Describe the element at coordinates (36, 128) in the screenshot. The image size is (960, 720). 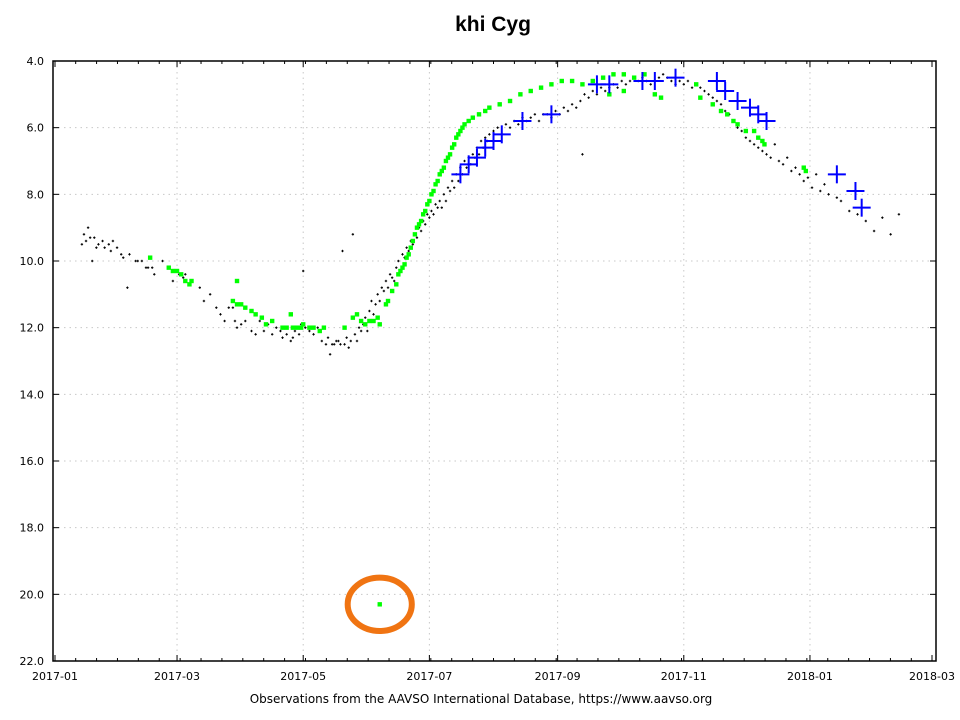
I see `y-tick-label: 6.0` at that location.